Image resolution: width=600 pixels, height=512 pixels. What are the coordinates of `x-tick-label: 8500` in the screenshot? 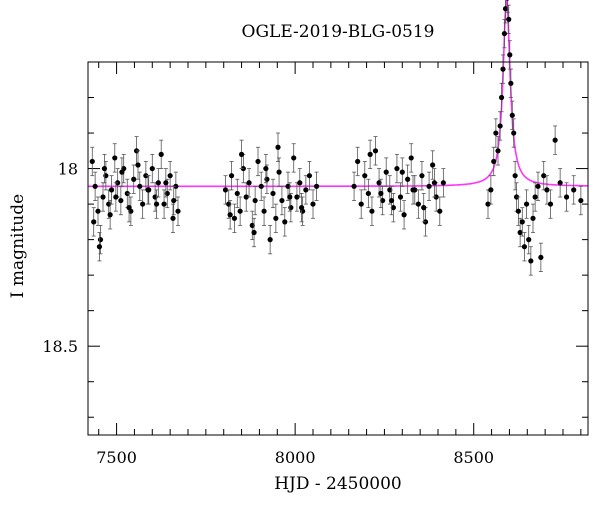 It's located at (473, 457).